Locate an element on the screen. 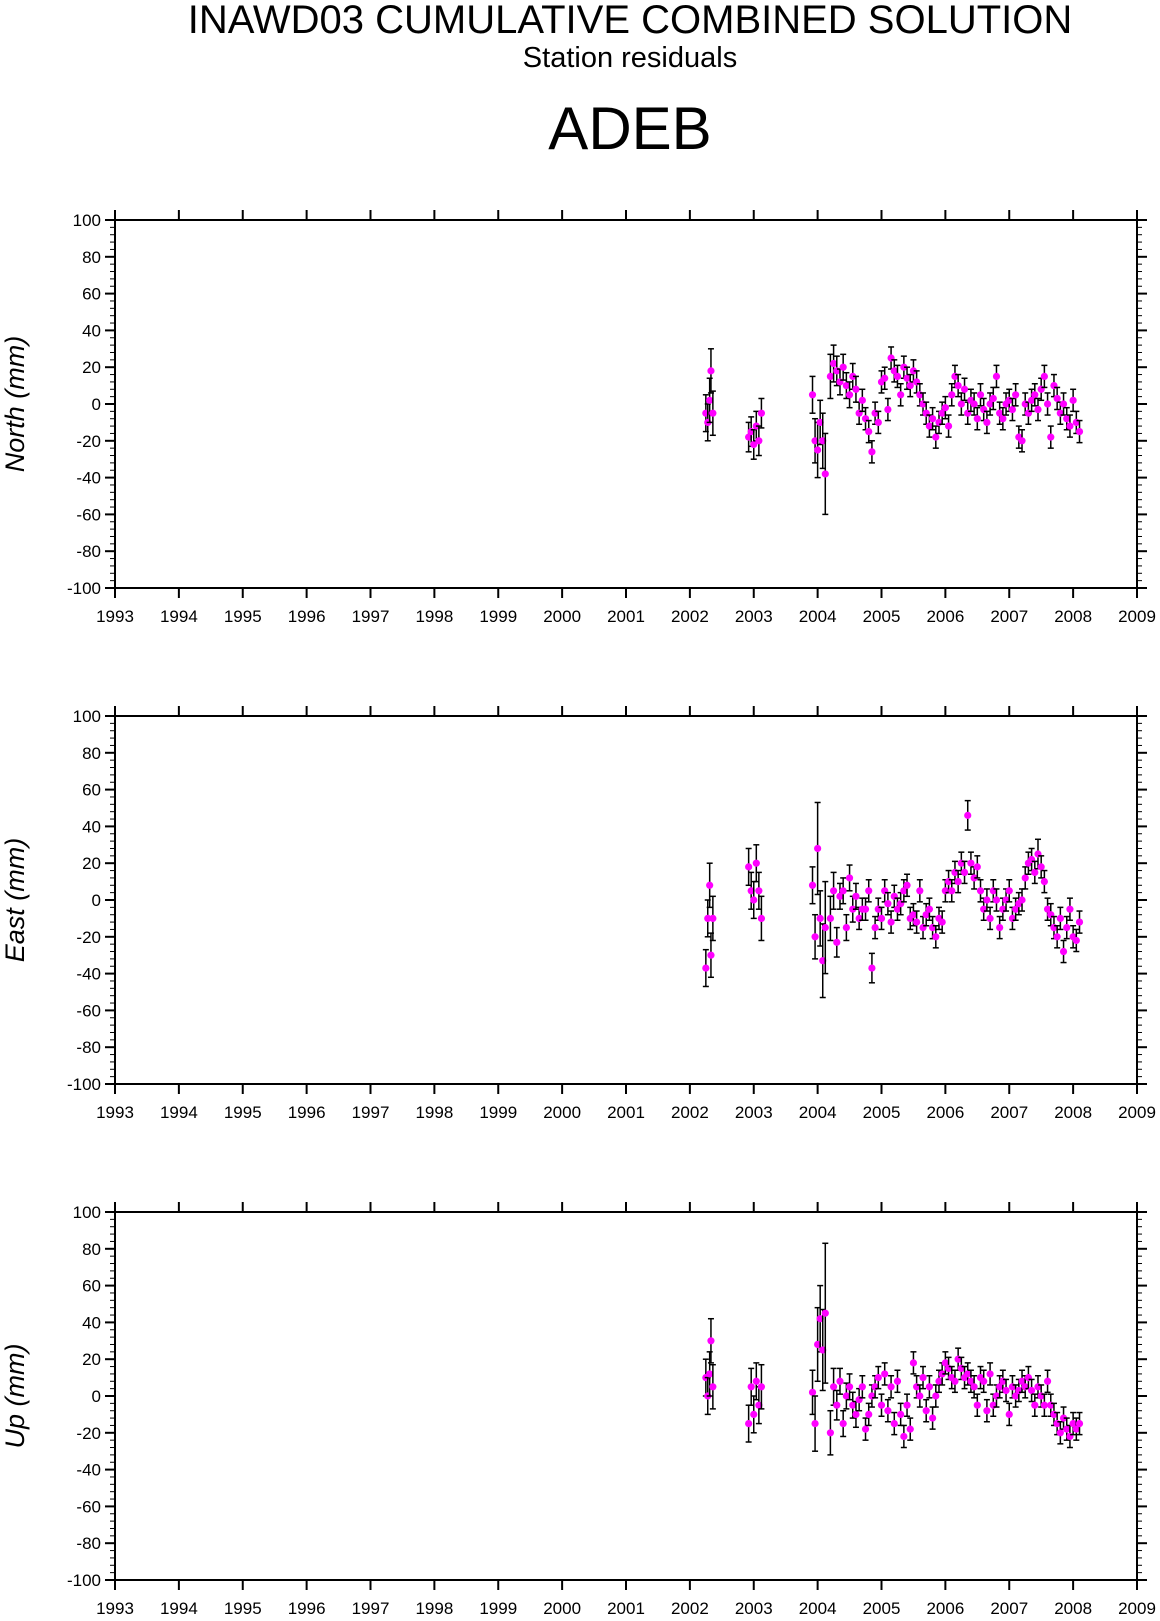 The height and width of the screenshot is (1621, 1160). up-xtick-label: 2008 is located at coordinates (1073, 1608).